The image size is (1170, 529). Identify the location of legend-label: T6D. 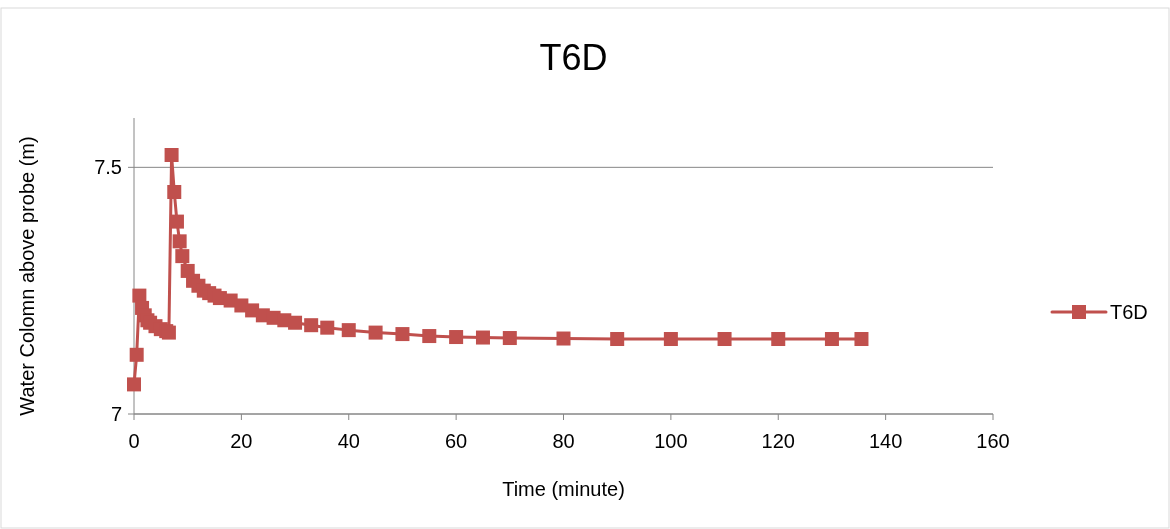
(1129, 312).